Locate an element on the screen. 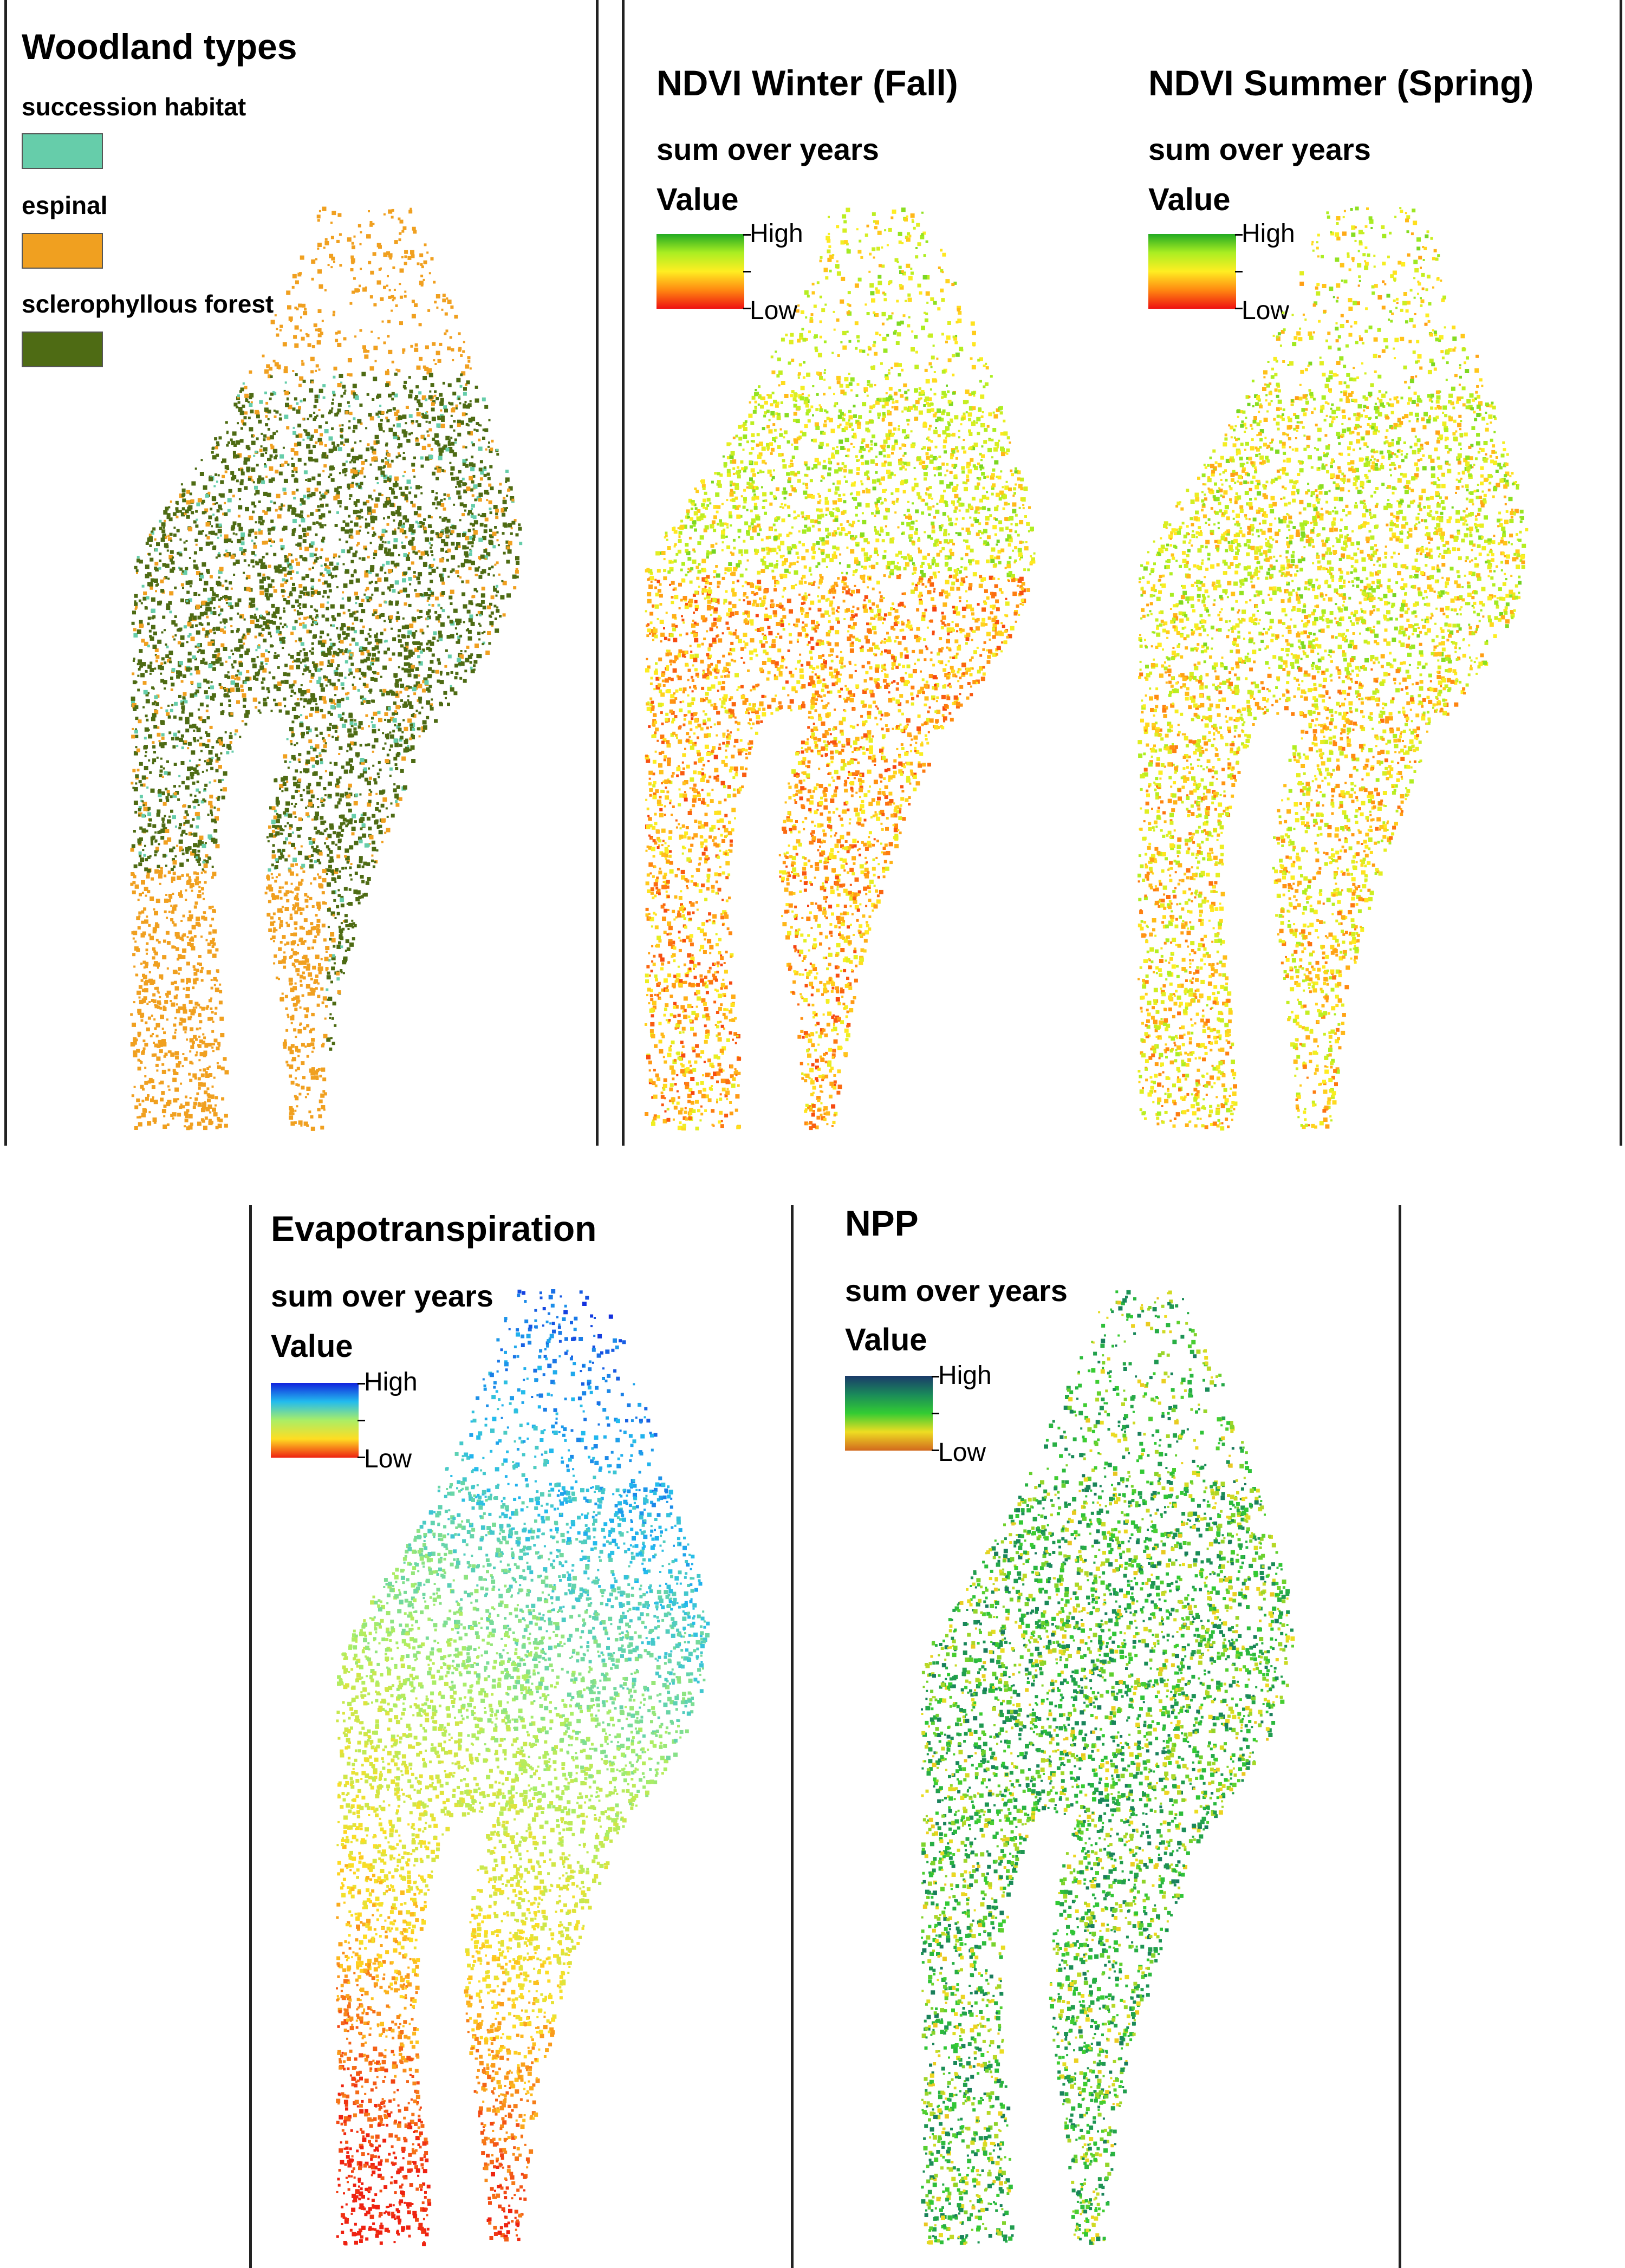  woodland-types-map is located at coordinates (326, 669).